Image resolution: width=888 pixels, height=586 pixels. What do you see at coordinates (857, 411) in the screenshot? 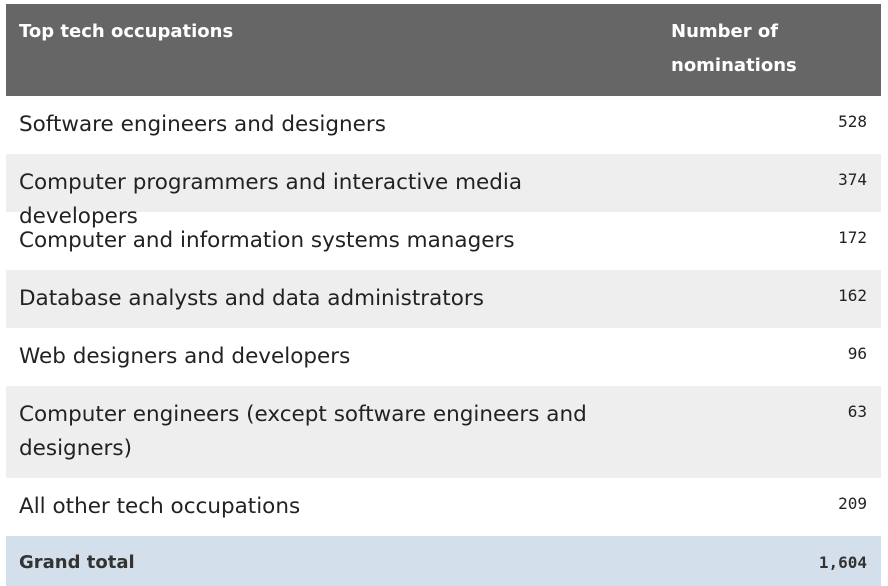
I see `nominations-cell: 63` at bounding box center [857, 411].